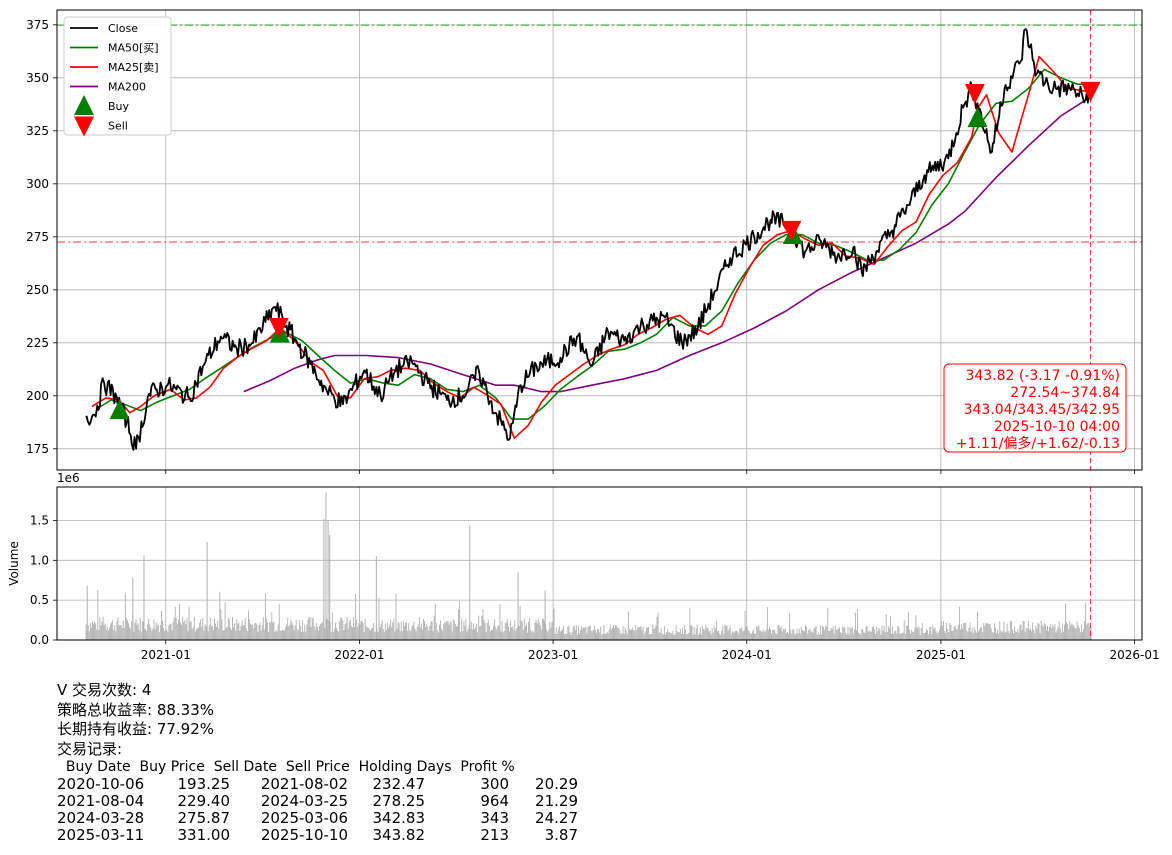 The image size is (1172, 855). I want to click on volume-offset-label: 1e6, so click(68, 478).